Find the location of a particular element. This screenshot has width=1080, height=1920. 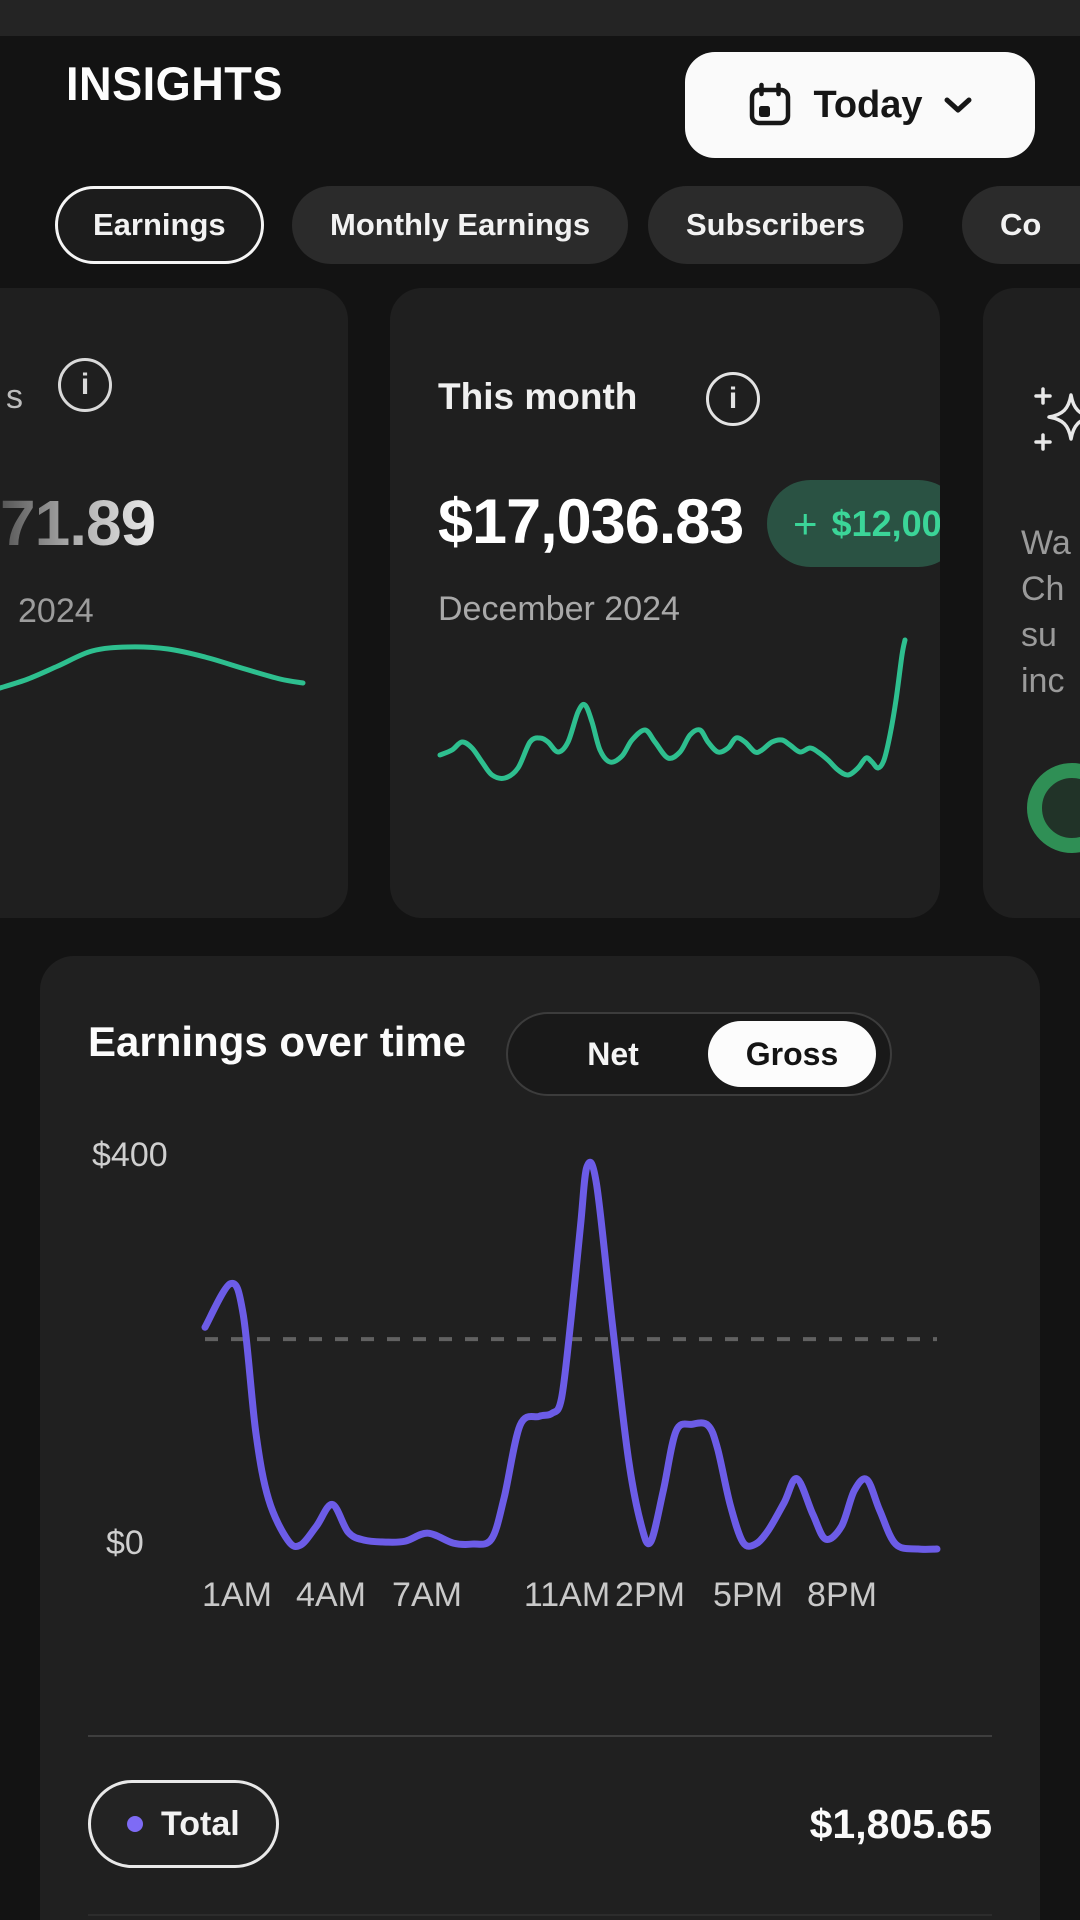

legend-row: Total $1,805.65 is located at coordinates (540, 1824).